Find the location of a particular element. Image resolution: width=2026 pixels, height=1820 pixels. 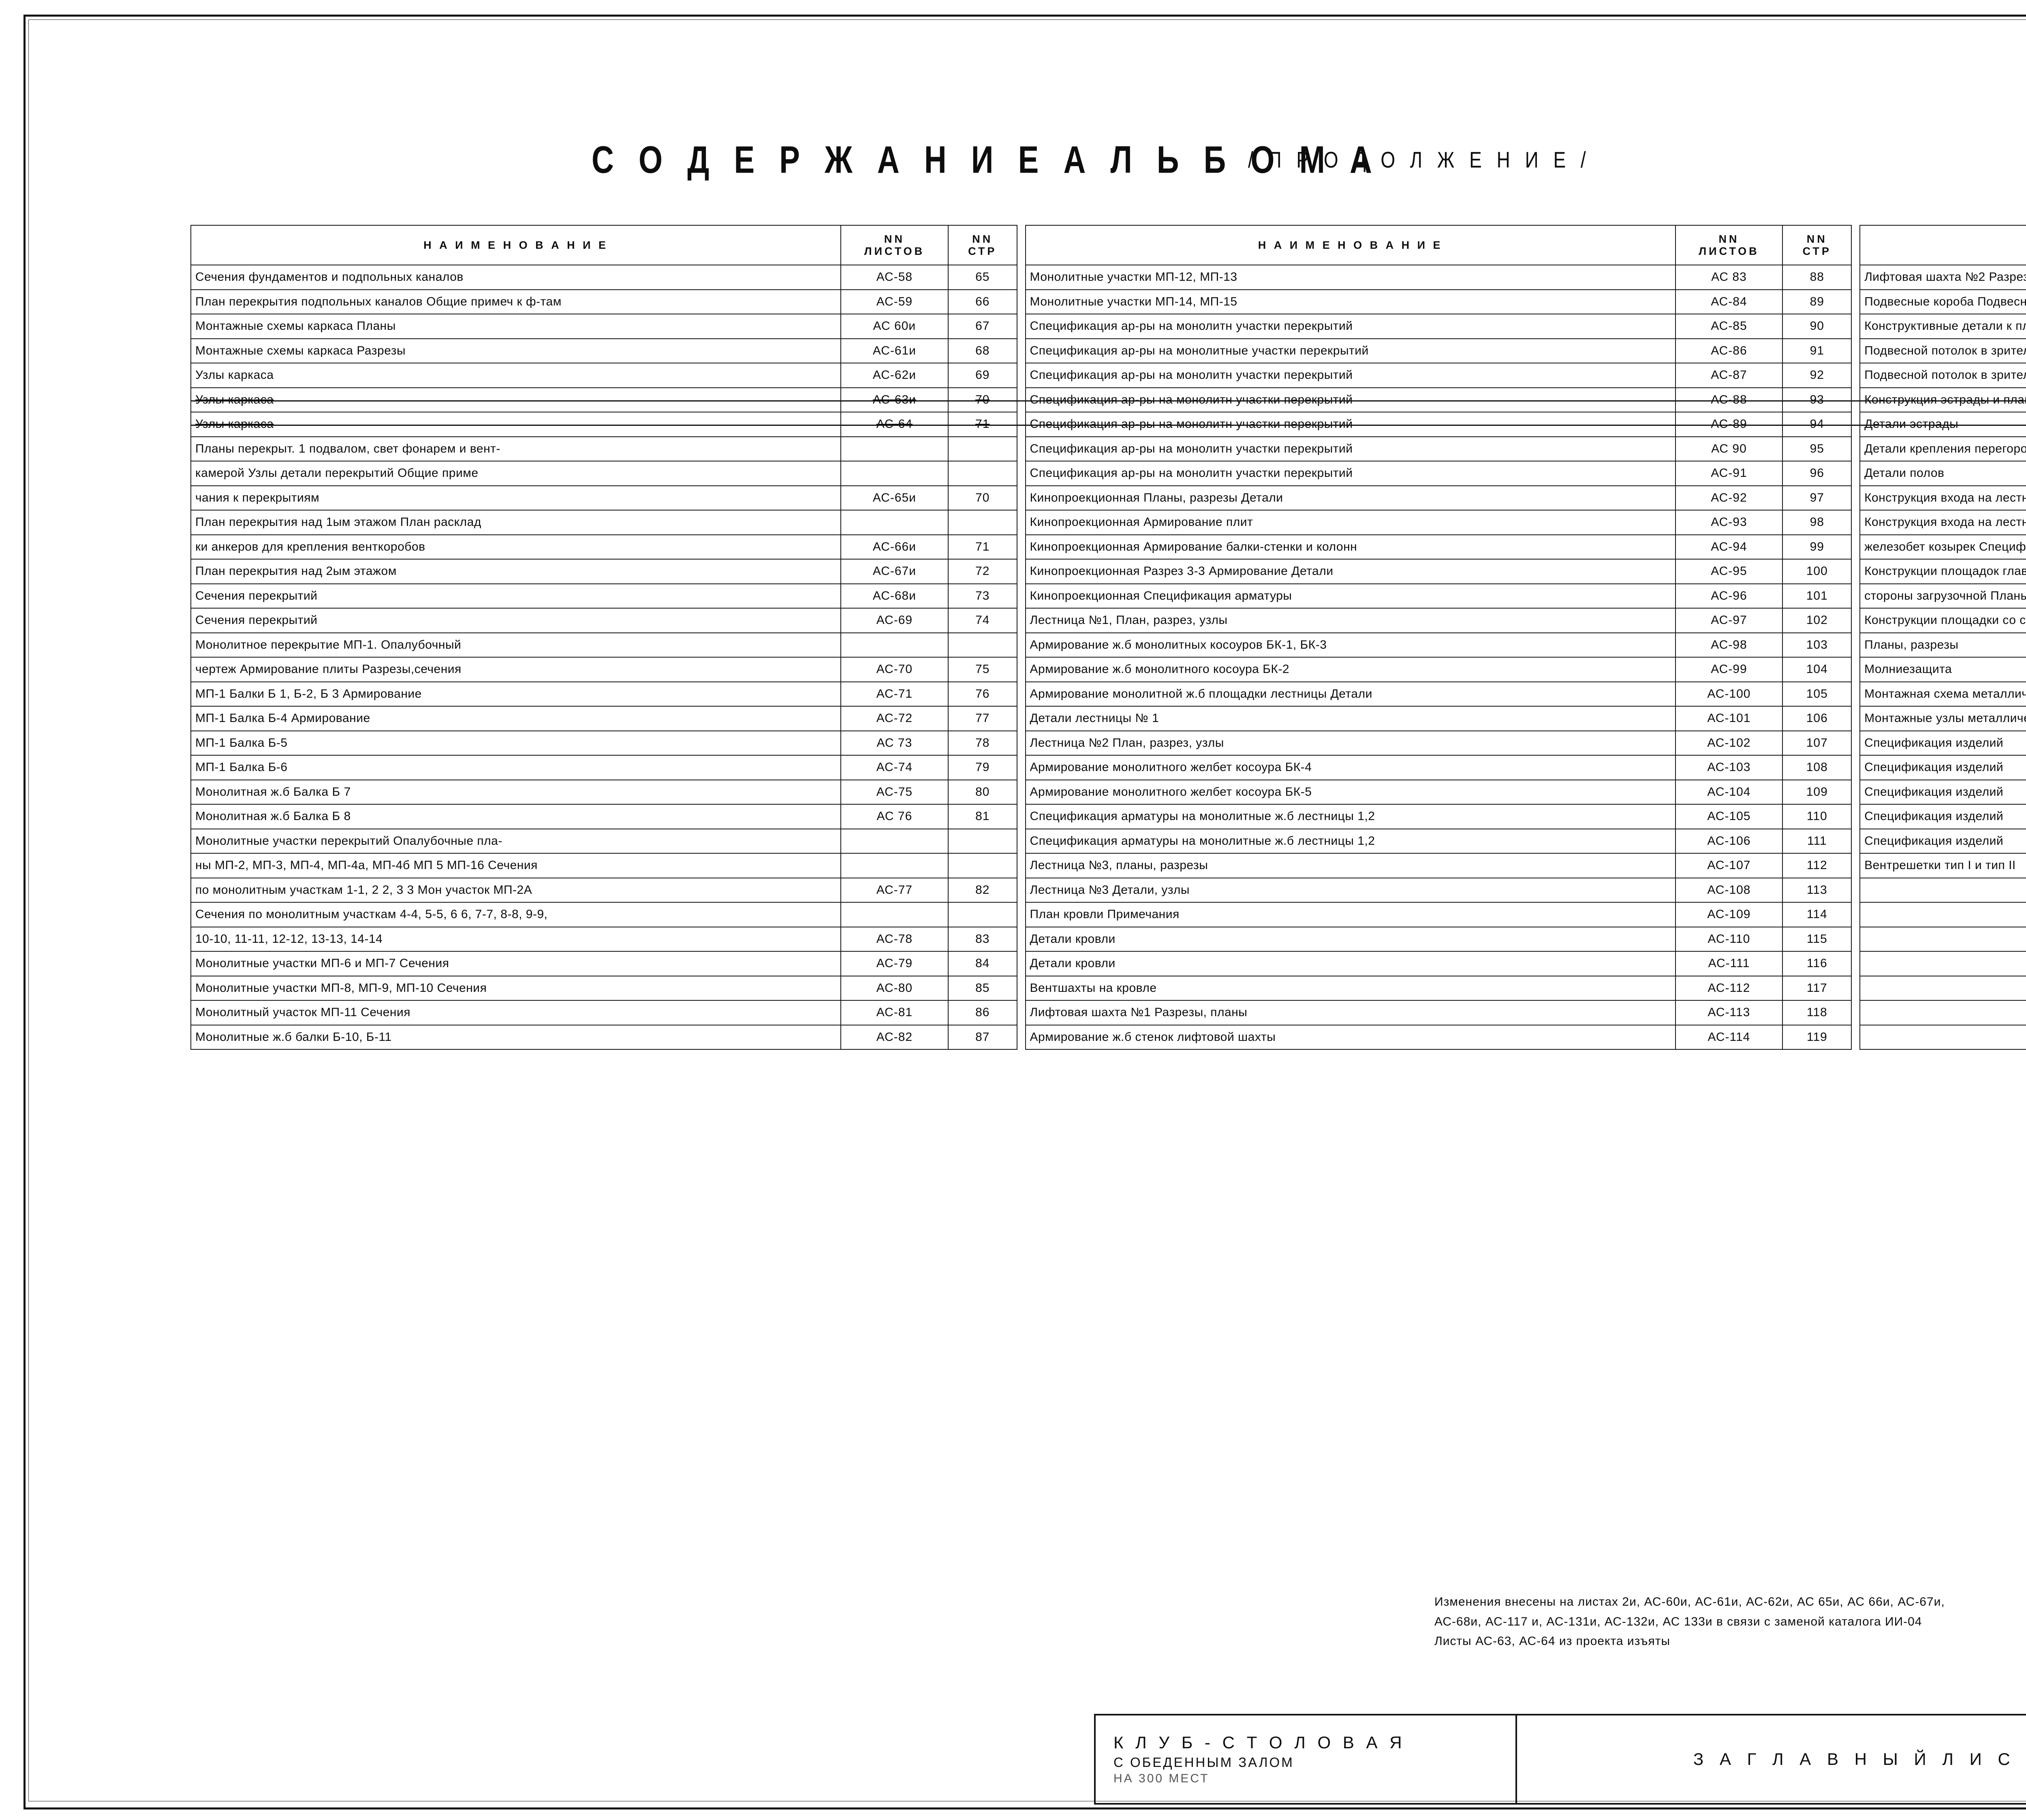

row-page-number: 80 is located at coordinates (982, 792).